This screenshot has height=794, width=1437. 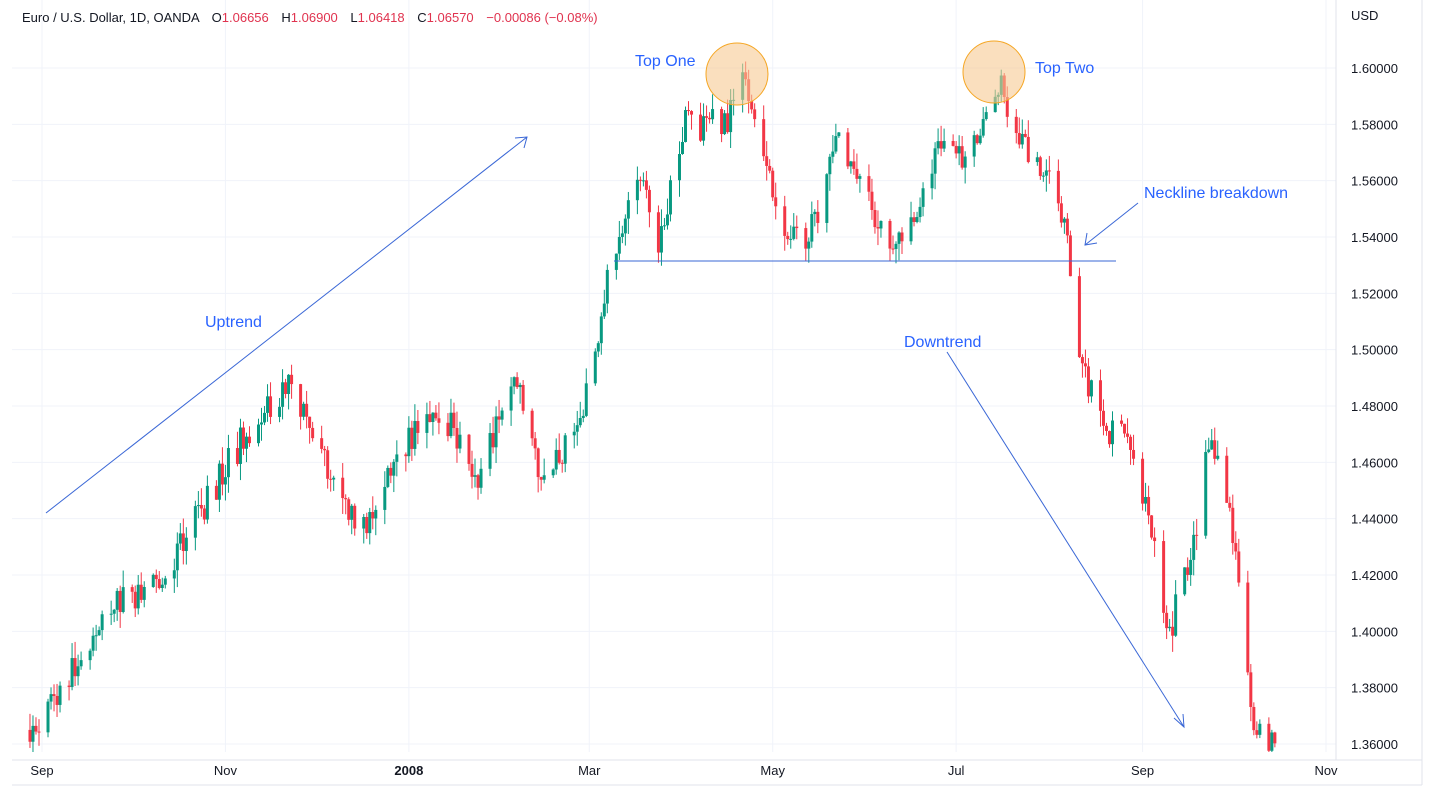 What do you see at coordinates (233, 322) in the screenshot?
I see `uptrend-label: Uptrend` at bounding box center [233, 322].